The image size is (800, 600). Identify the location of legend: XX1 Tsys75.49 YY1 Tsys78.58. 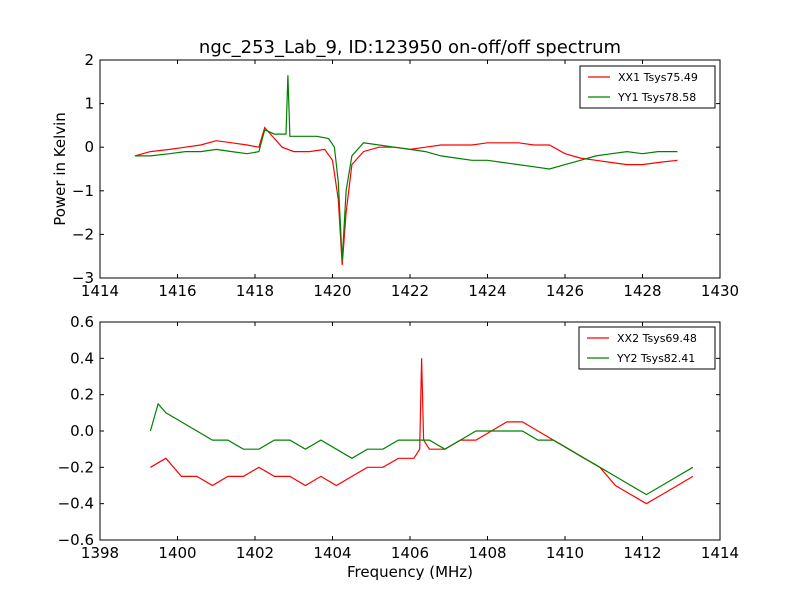
(647, 87).